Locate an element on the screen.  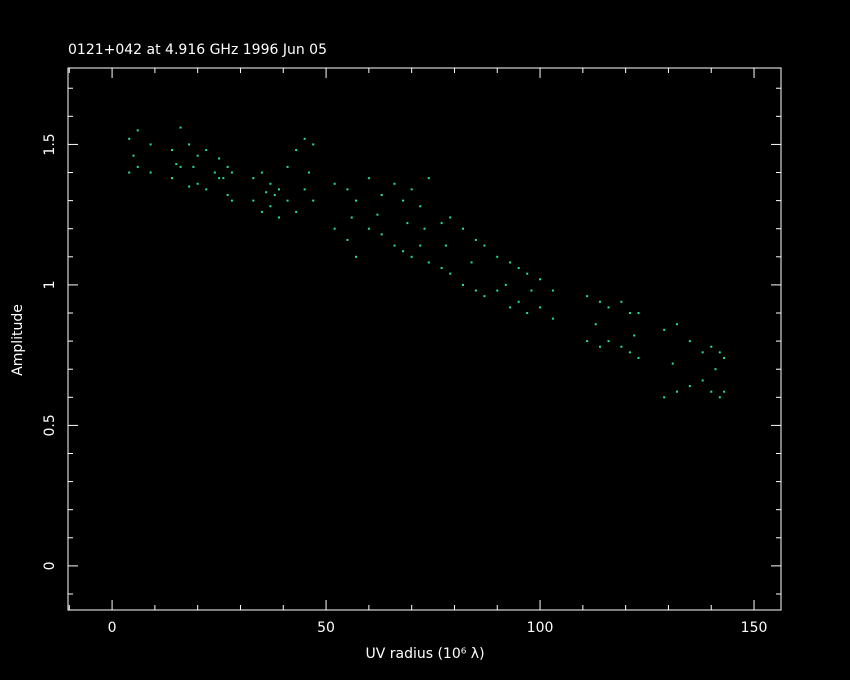
y-axis-label: Amplitude is located at coordinates (18, 340).